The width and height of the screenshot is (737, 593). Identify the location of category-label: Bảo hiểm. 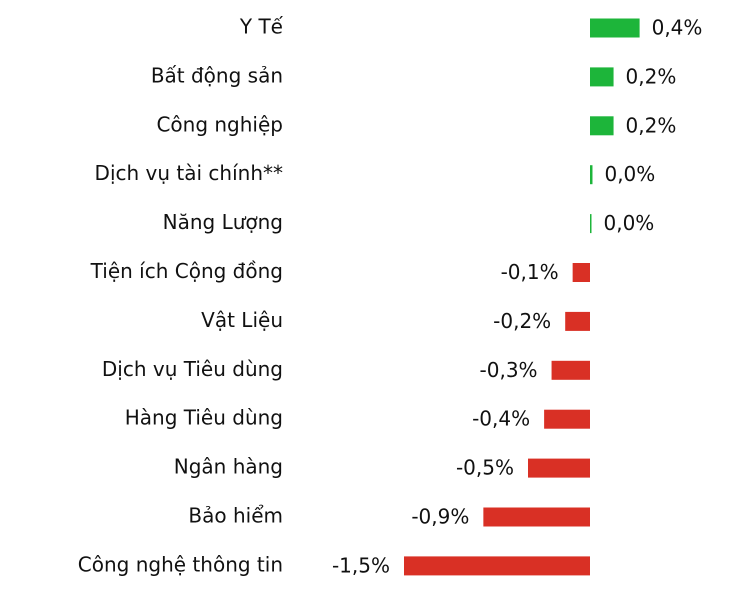
(235, 516).